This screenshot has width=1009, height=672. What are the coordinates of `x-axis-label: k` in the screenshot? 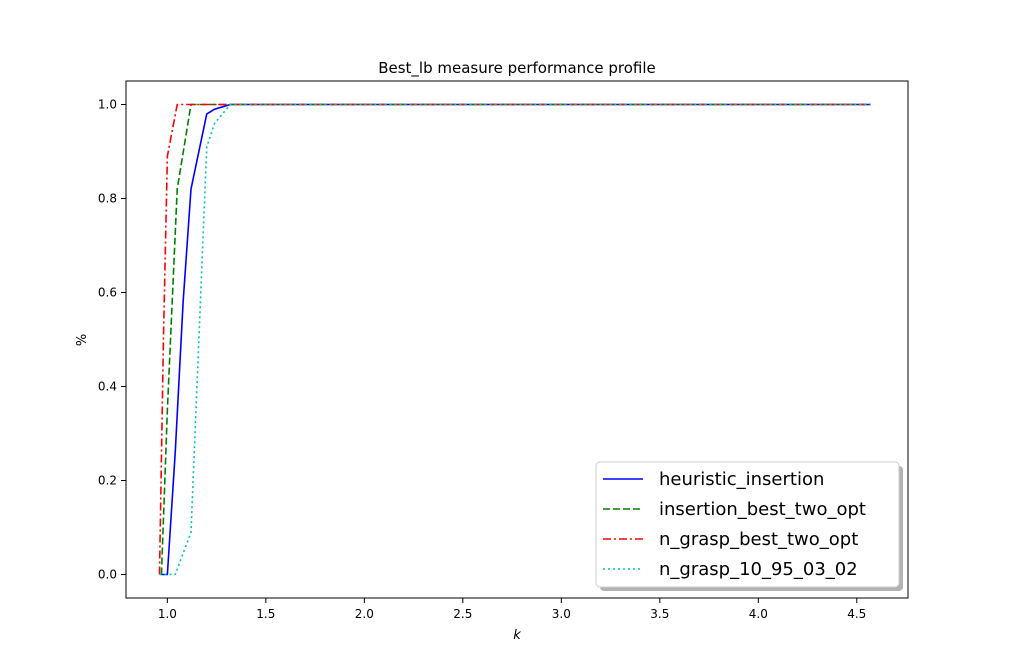 It's located at (517, 635).